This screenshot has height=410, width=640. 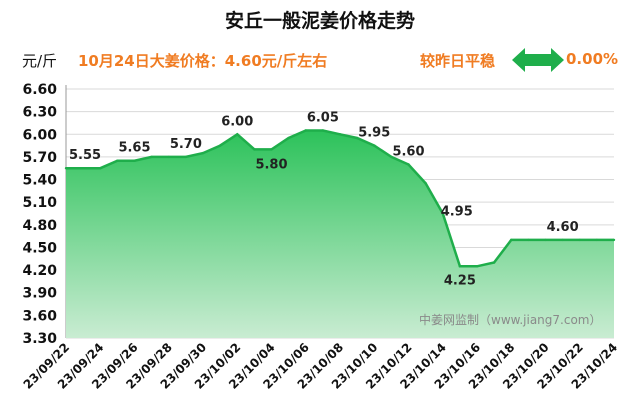 What do you see at coordinates (457, 212) in the screenshot?
I see `data-label: 4.95` at bounding box center [457, 212].